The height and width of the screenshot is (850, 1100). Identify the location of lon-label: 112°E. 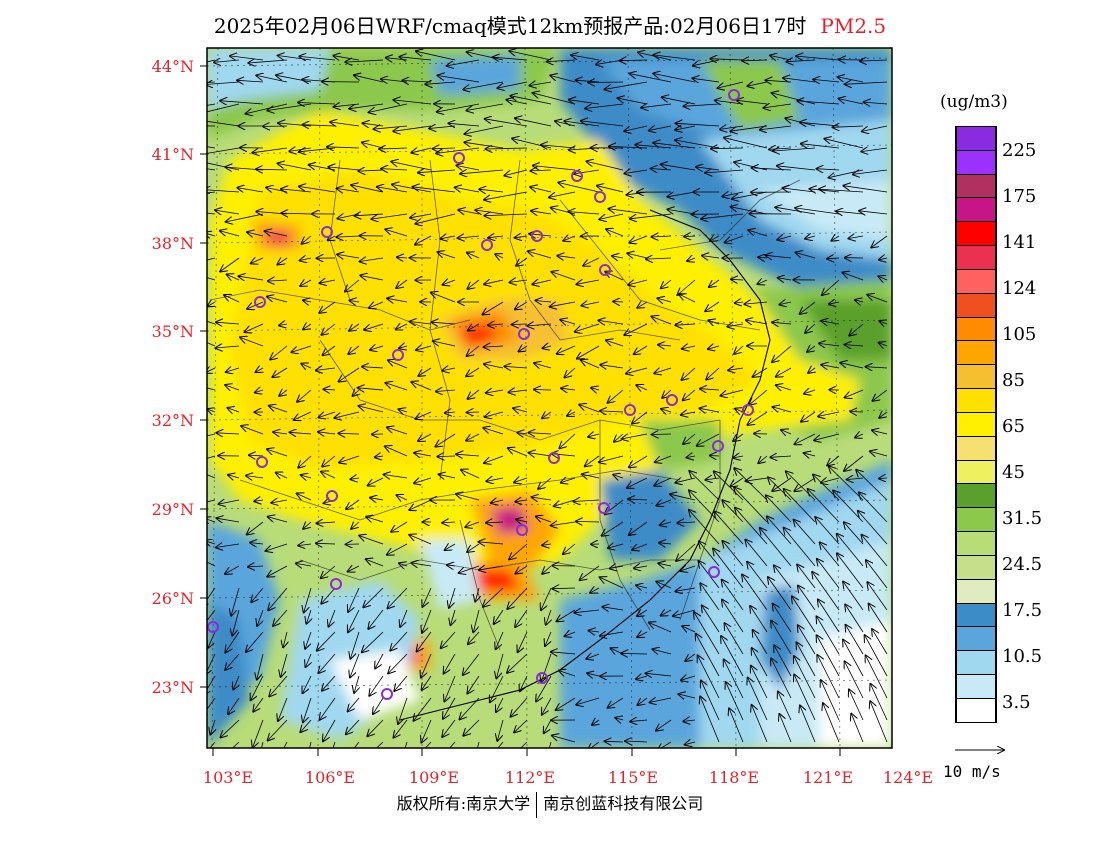
(530, 777).